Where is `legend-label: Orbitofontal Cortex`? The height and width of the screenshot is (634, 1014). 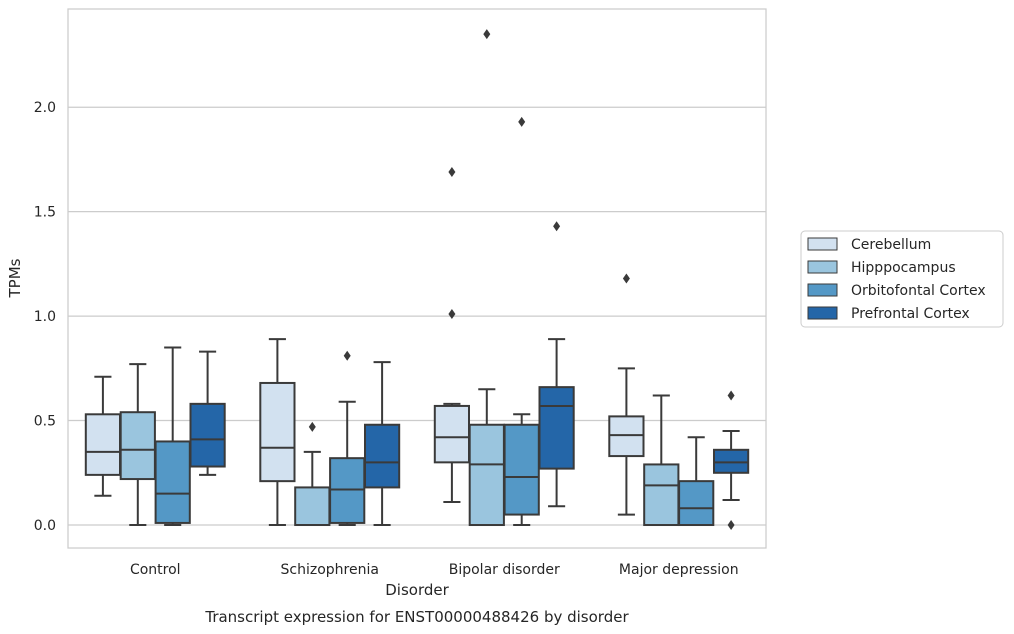 legend-label: Orbitofontal Cortex is located at coordinates (918, 291).